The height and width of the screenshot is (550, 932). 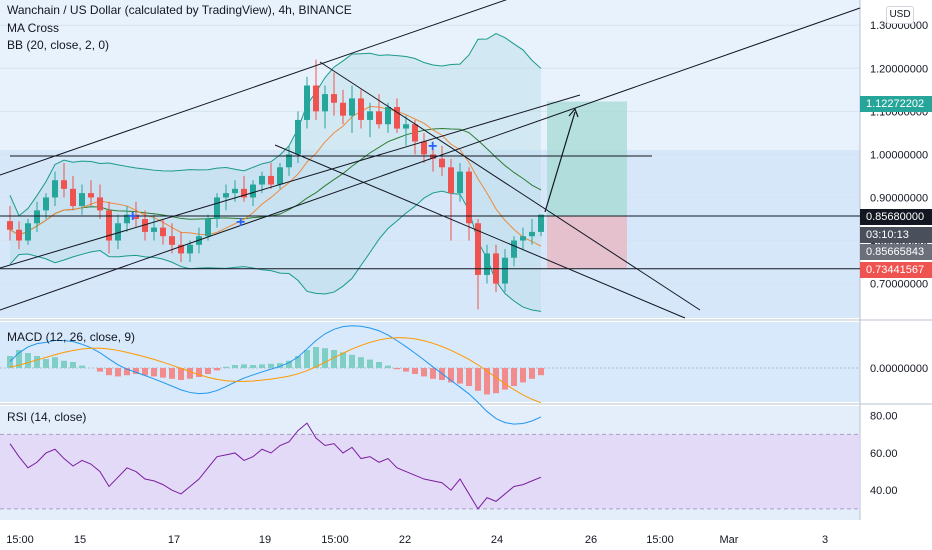 I want to click on rsi-tick-label-0: 80.00, so click(x=884, y=417).